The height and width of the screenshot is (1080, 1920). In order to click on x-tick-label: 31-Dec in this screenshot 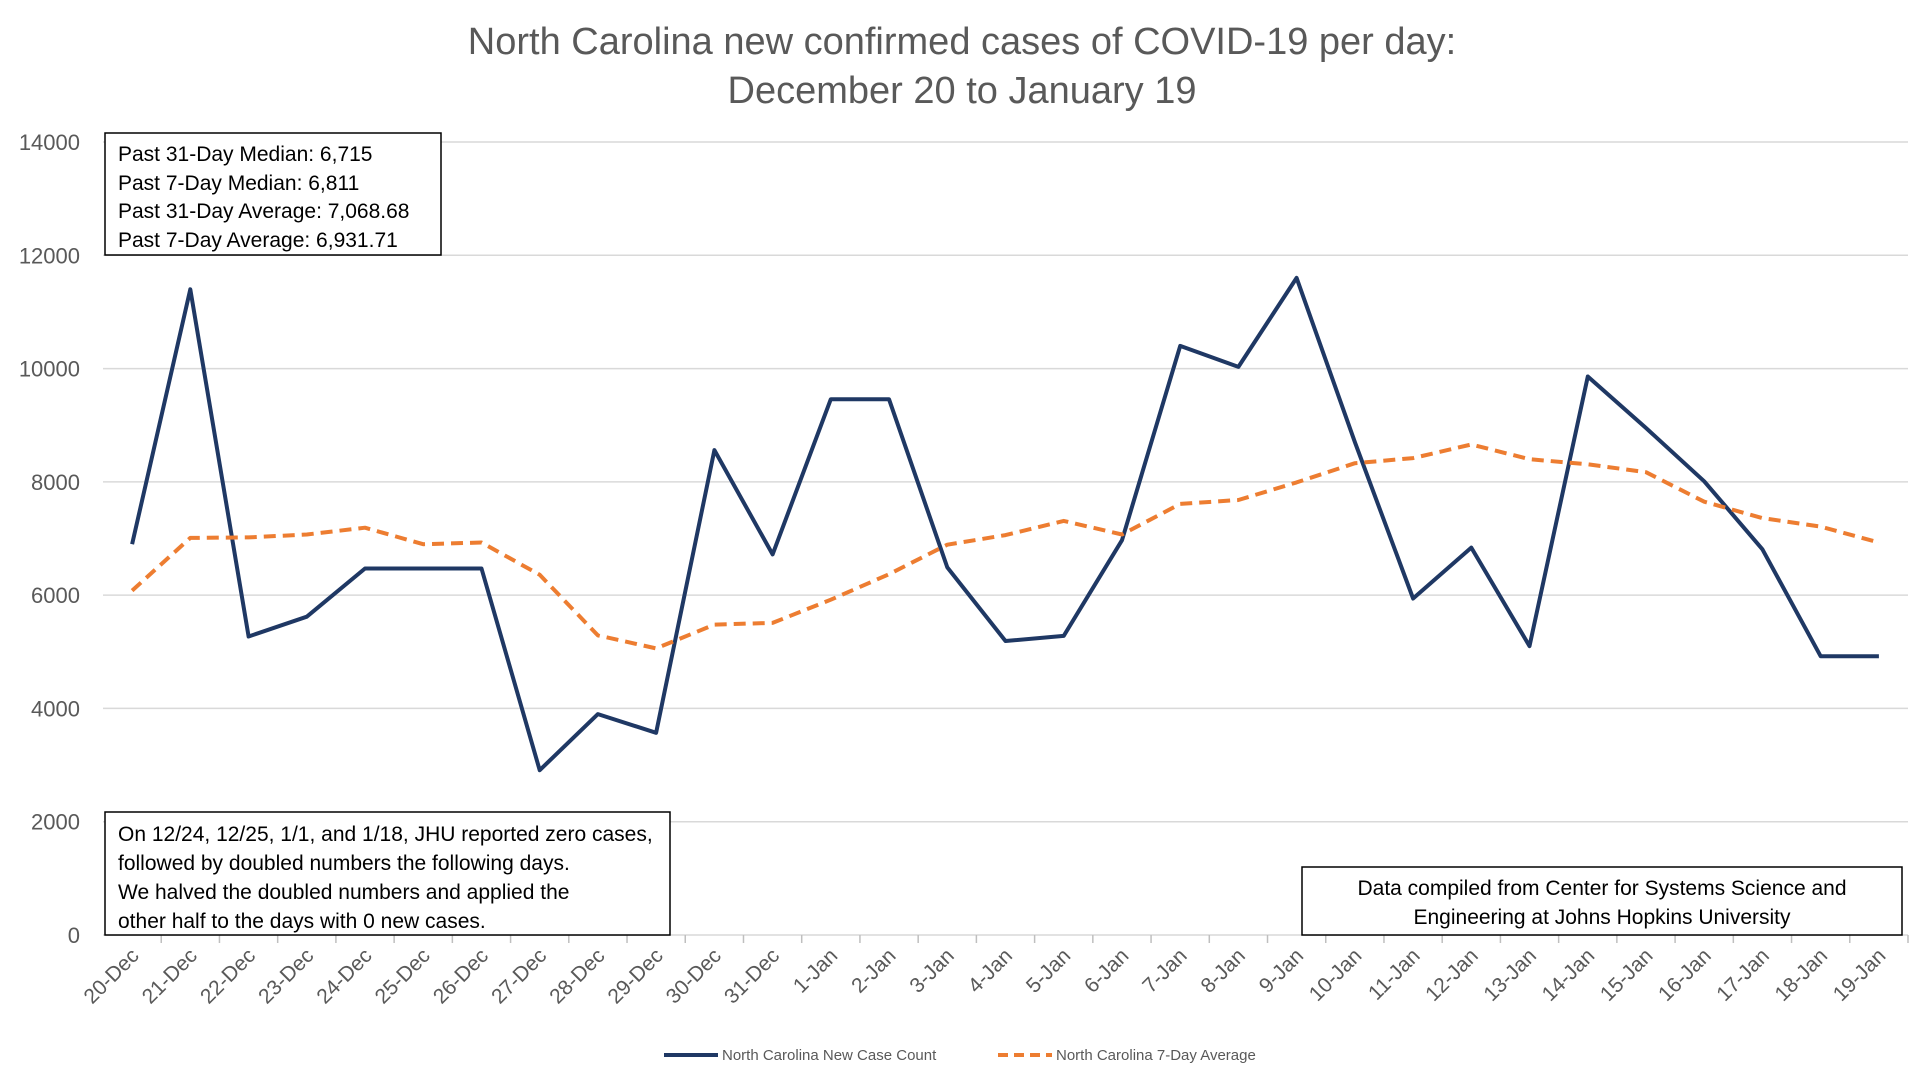, I will do `click(752, 976)`.